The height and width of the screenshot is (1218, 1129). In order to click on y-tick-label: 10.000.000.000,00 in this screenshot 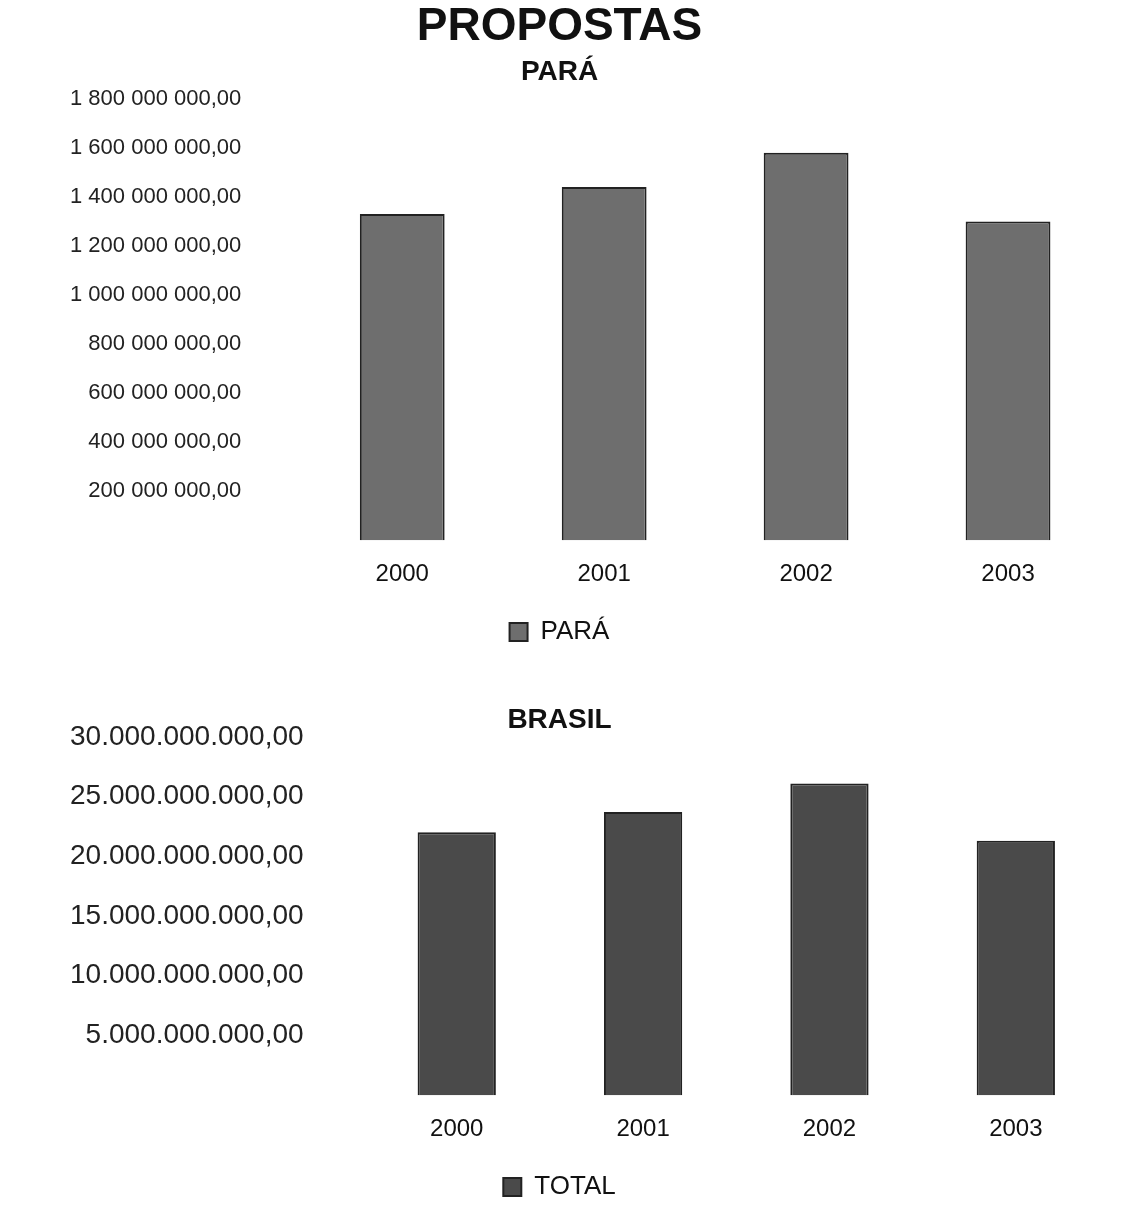, I will do `click(186, 974)`.